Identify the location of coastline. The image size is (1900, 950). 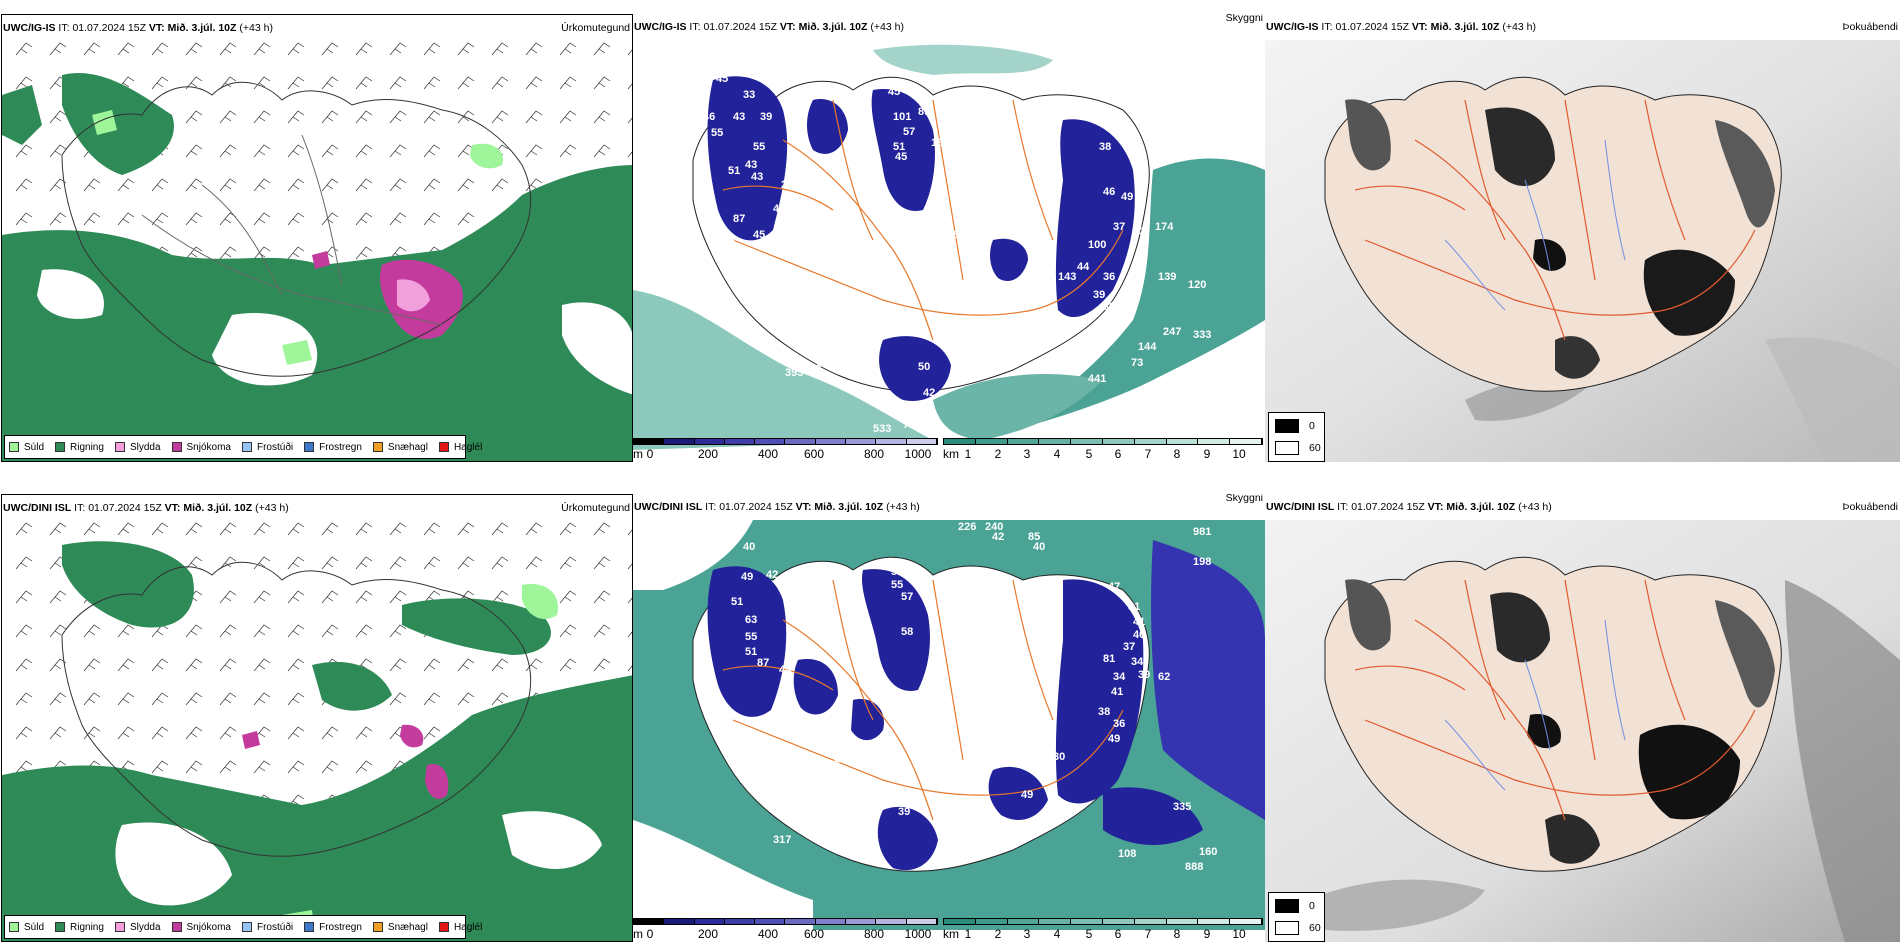
(296, 229).